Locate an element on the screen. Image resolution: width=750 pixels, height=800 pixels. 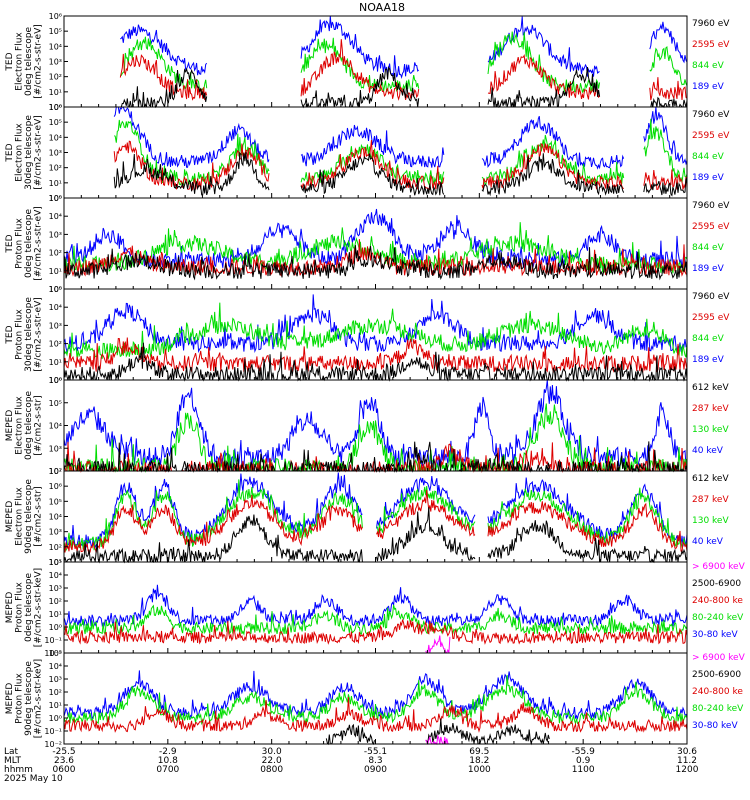
footer-mlt-value: 8.3 is located at coordinates (375, 761).